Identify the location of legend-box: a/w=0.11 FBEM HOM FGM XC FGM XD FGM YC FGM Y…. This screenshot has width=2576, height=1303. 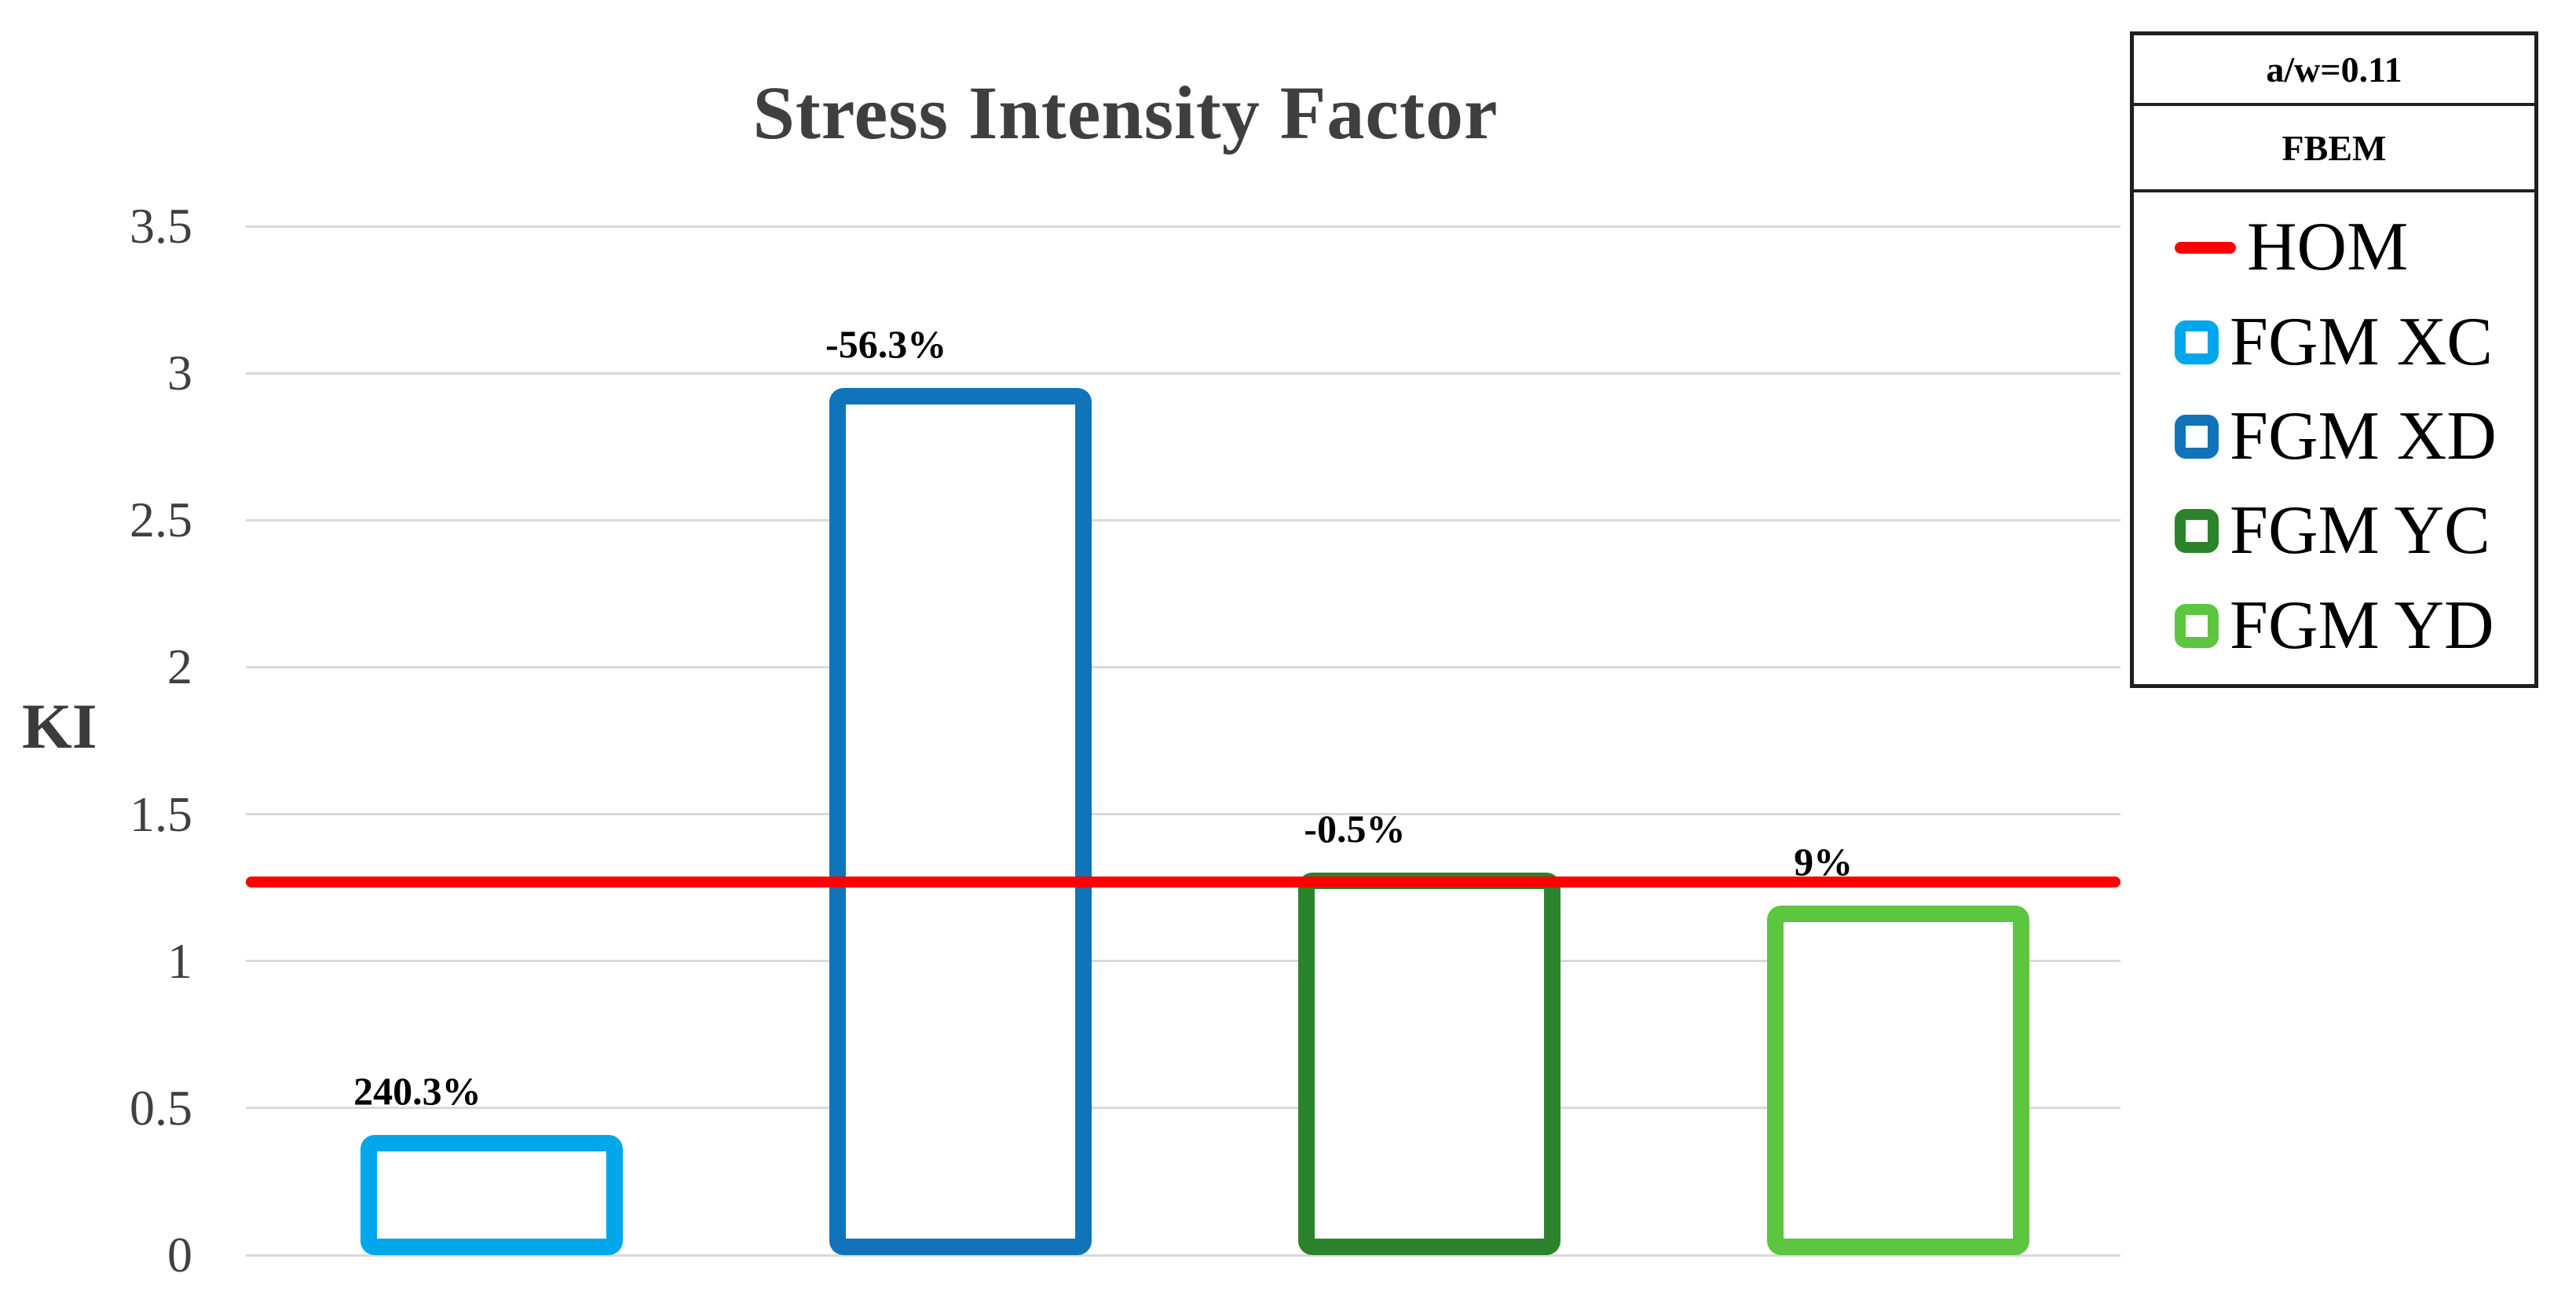
(2334, 359).